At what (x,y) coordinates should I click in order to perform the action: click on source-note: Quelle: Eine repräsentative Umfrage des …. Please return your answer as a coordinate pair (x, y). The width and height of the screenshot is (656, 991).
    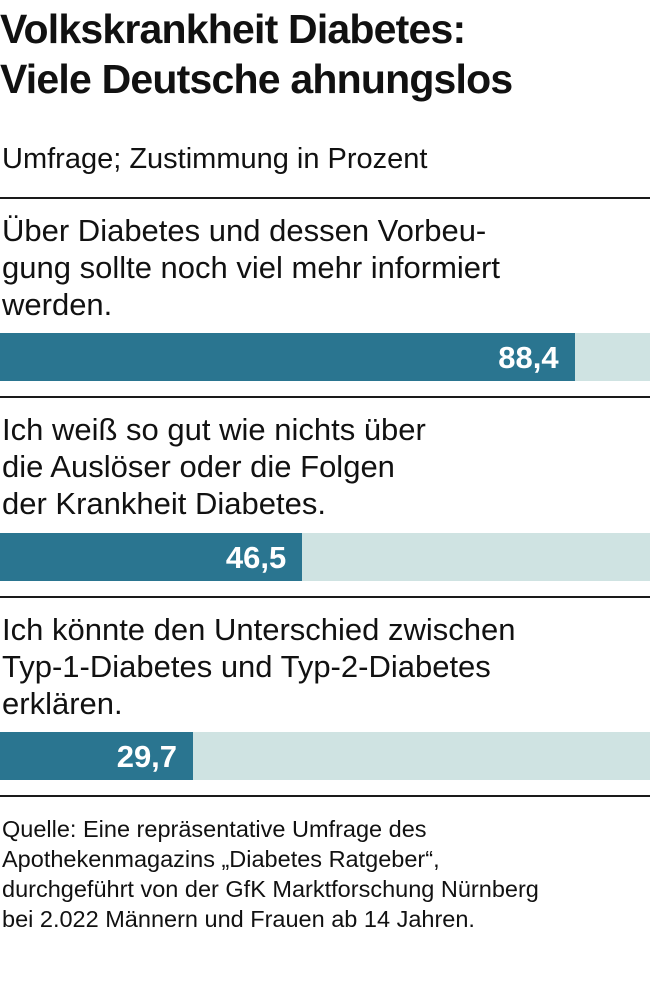
    Looking at the image, I should click on (327, 874).